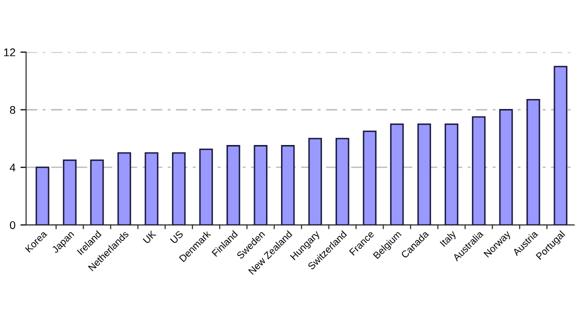  I want to click on y-tick-label: 12, so click(10, 52).